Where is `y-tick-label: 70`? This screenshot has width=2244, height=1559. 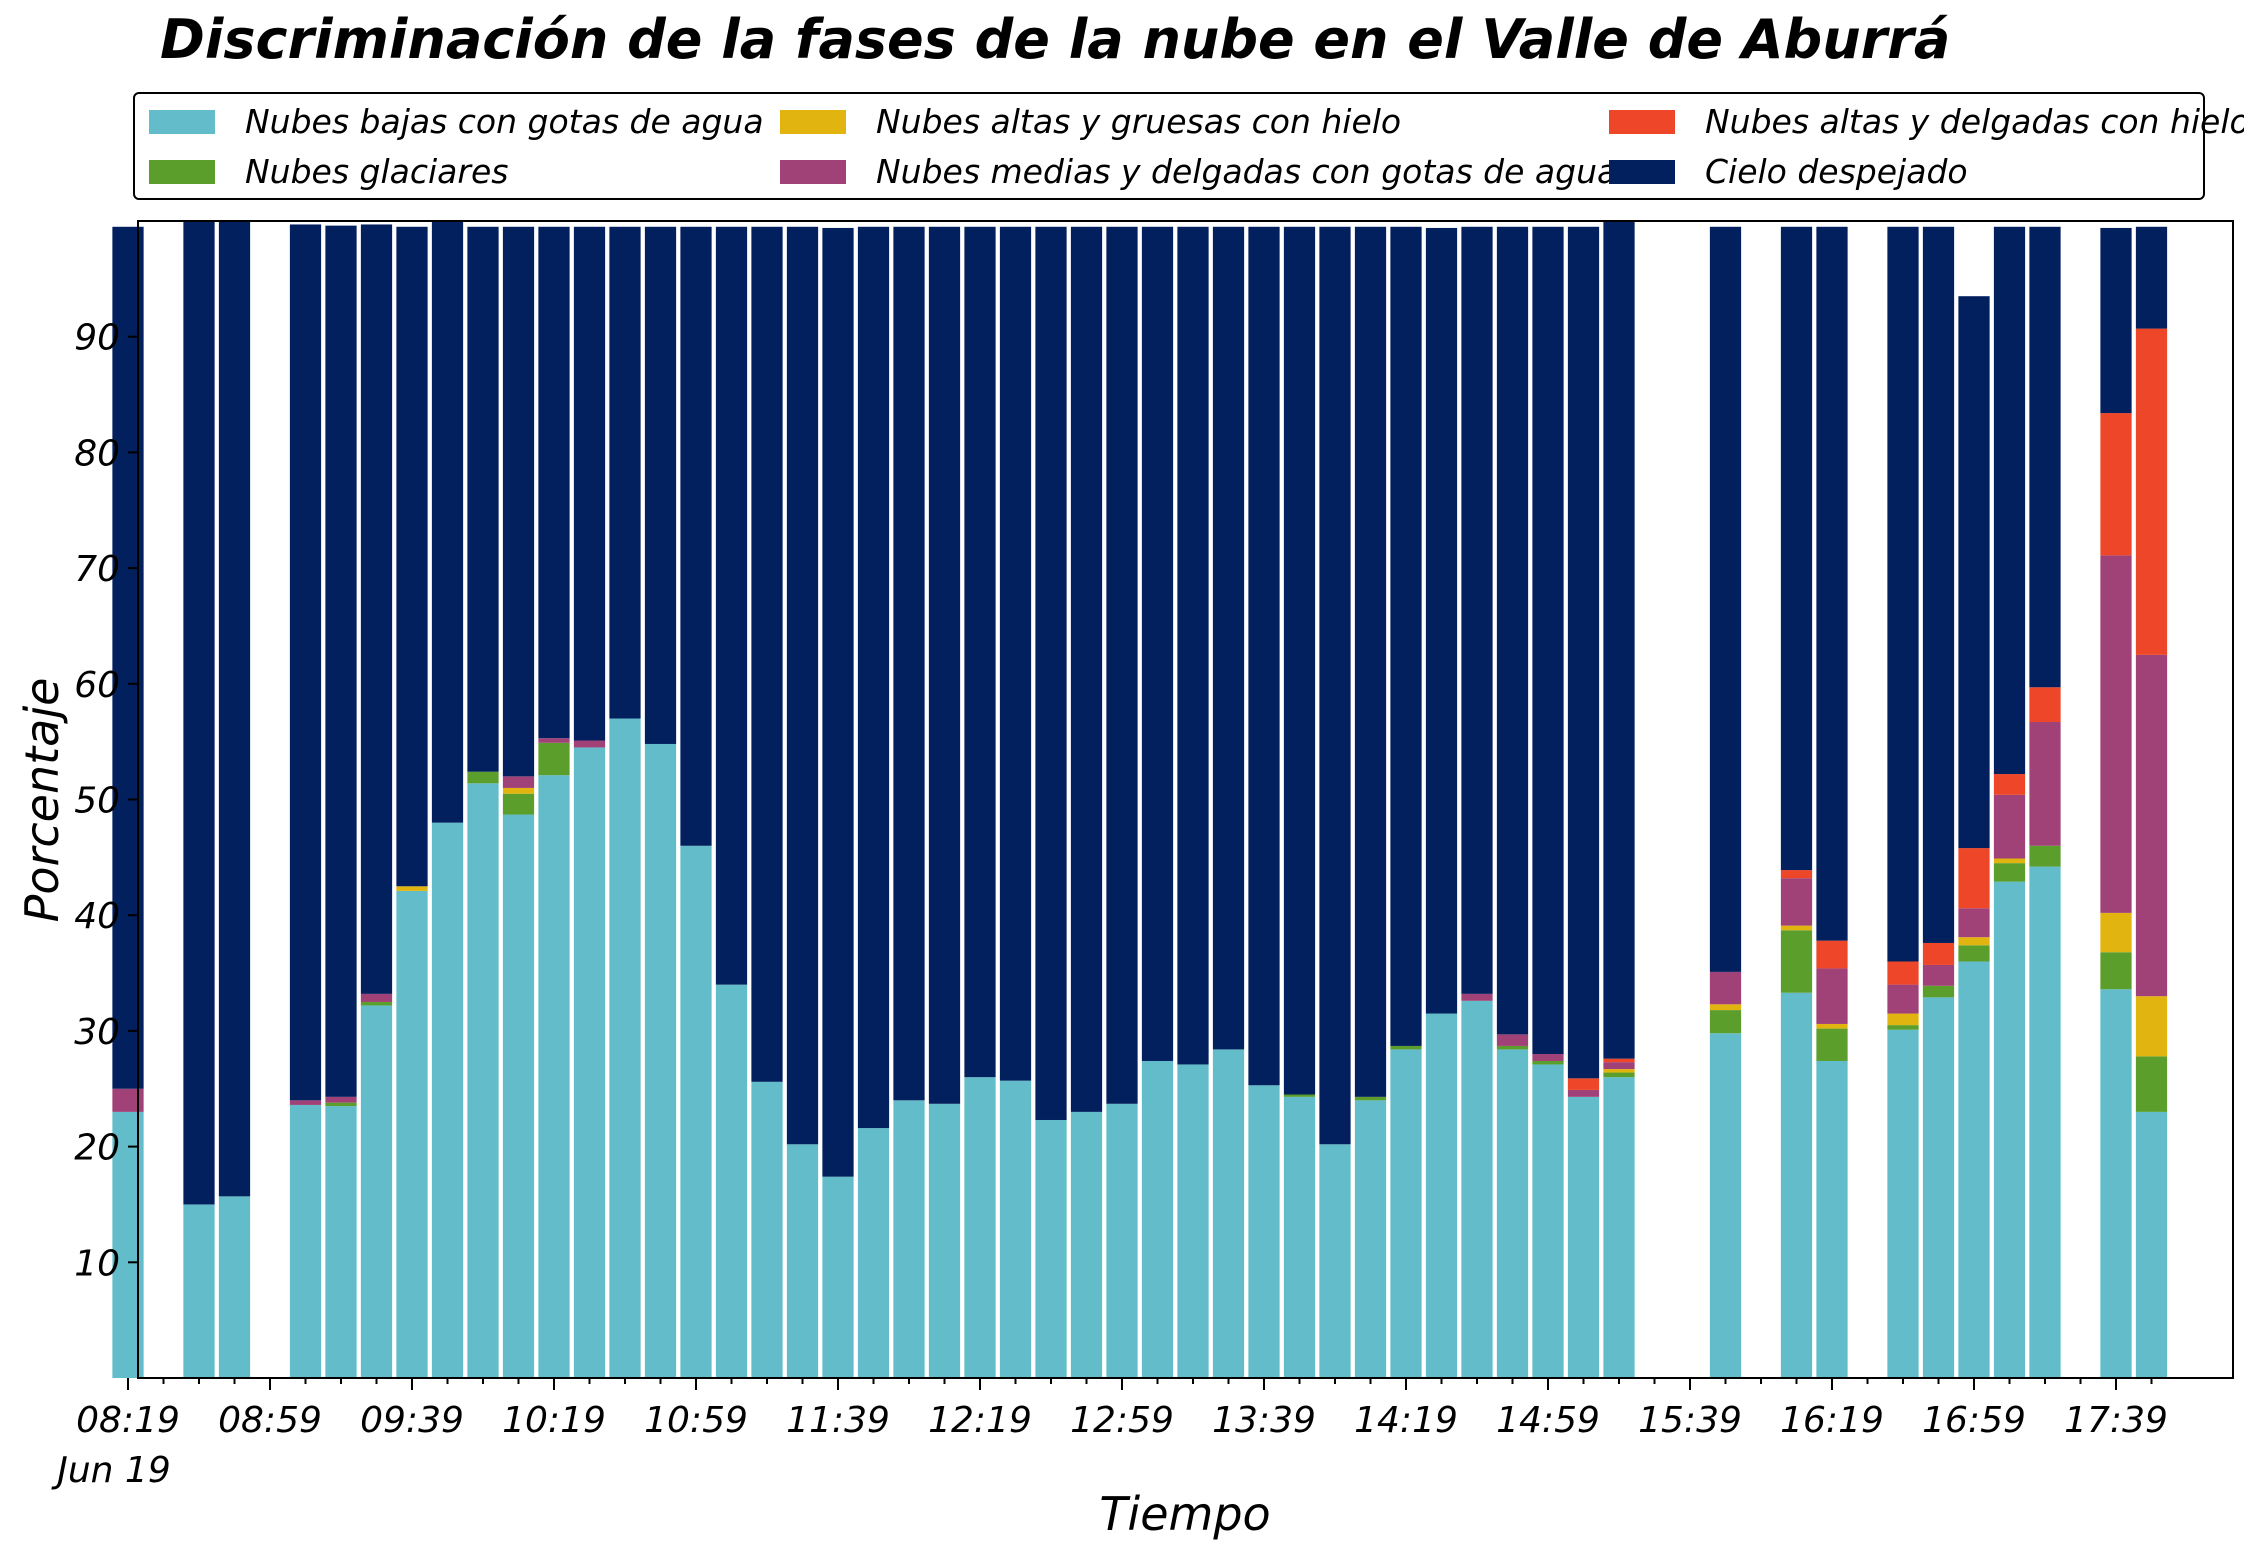 y-tick-label: 70 is located at coordinates (97, 569).